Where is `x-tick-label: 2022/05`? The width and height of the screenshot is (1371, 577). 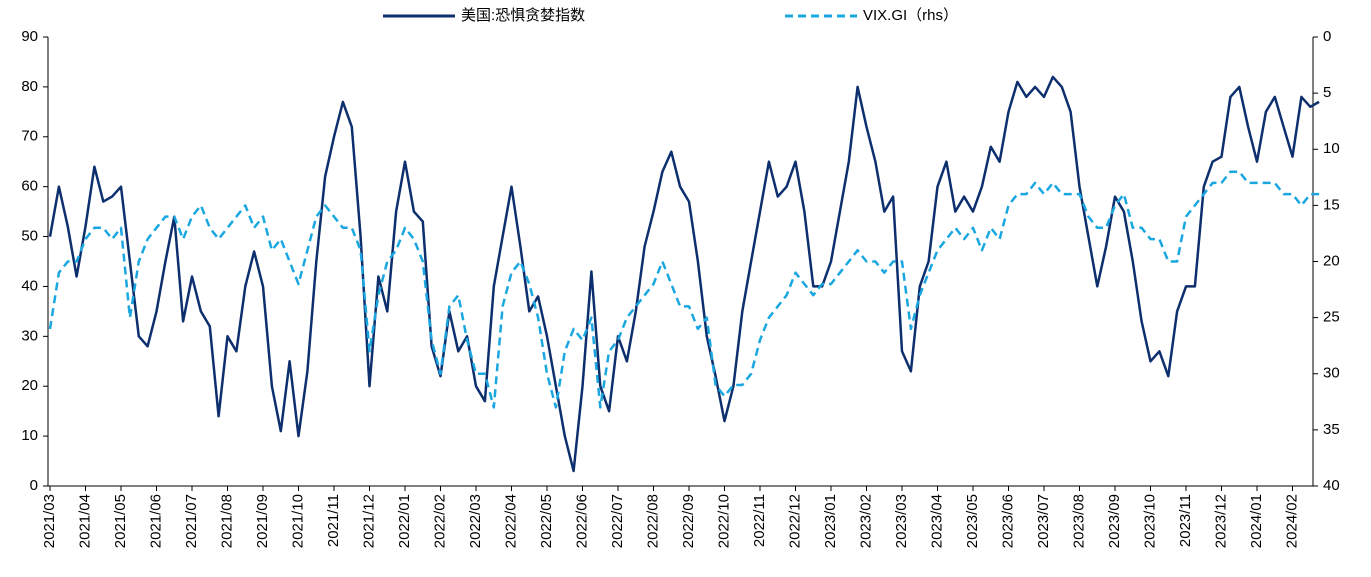
x-tick-label: 2022/05 is located at coordinates (546, 521).